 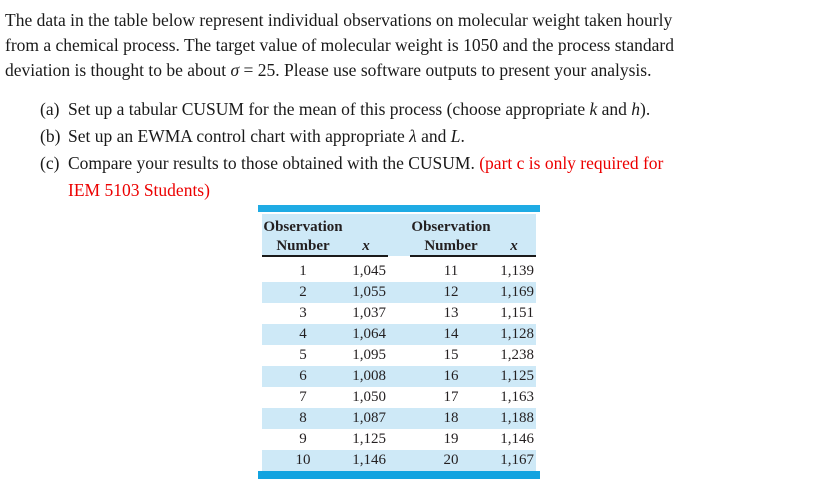 What do you see at coordinates (369, 271) in the screenshot?
I see `x-cell: 1,045` at bounding box center [369, 271].